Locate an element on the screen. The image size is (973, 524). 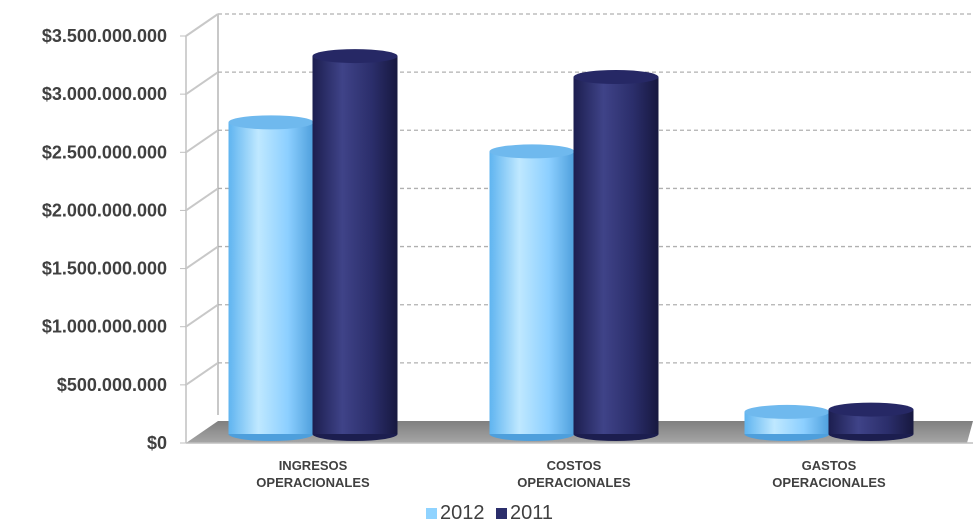
y-tick-label: $2.000.000.000 is located at coordinates (104, 210).